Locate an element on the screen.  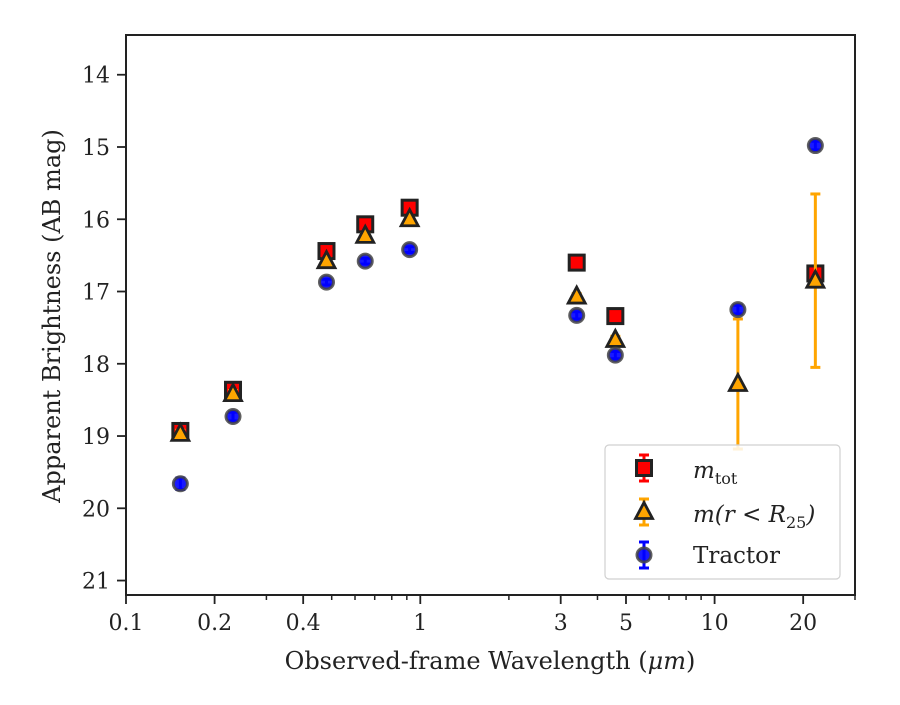
x-tick-label: 0.1 is located at coordinates (126, 623).